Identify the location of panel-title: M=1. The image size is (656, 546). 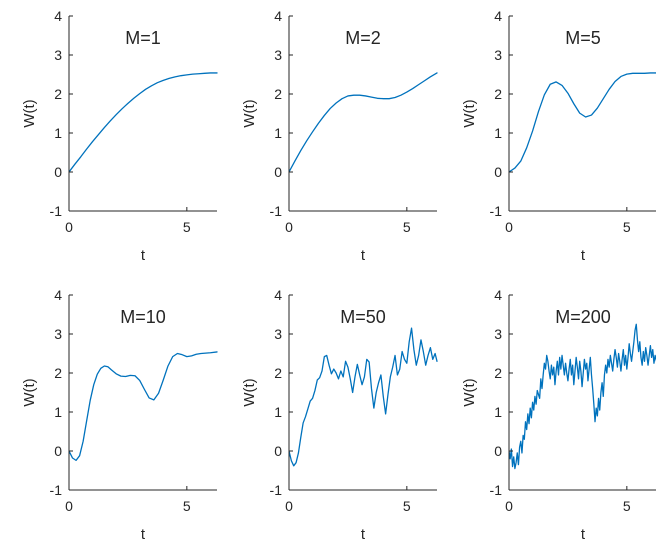
(143, 38).